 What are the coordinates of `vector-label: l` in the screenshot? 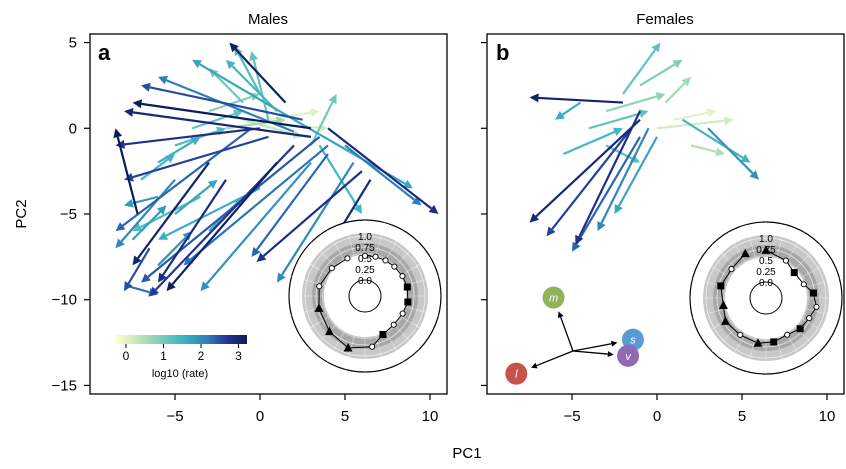 It's located at (516, 375).